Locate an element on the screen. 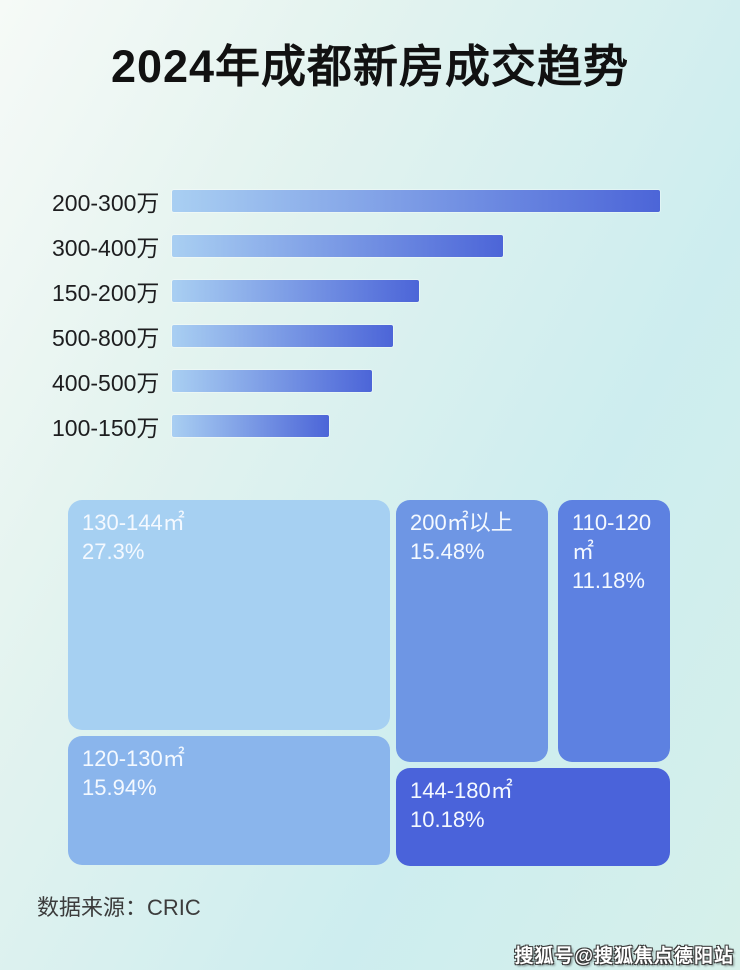 The height and width of the screenshot is (970, 740). bar-category-label: 300-400万 is located at coordinates (106, 247).